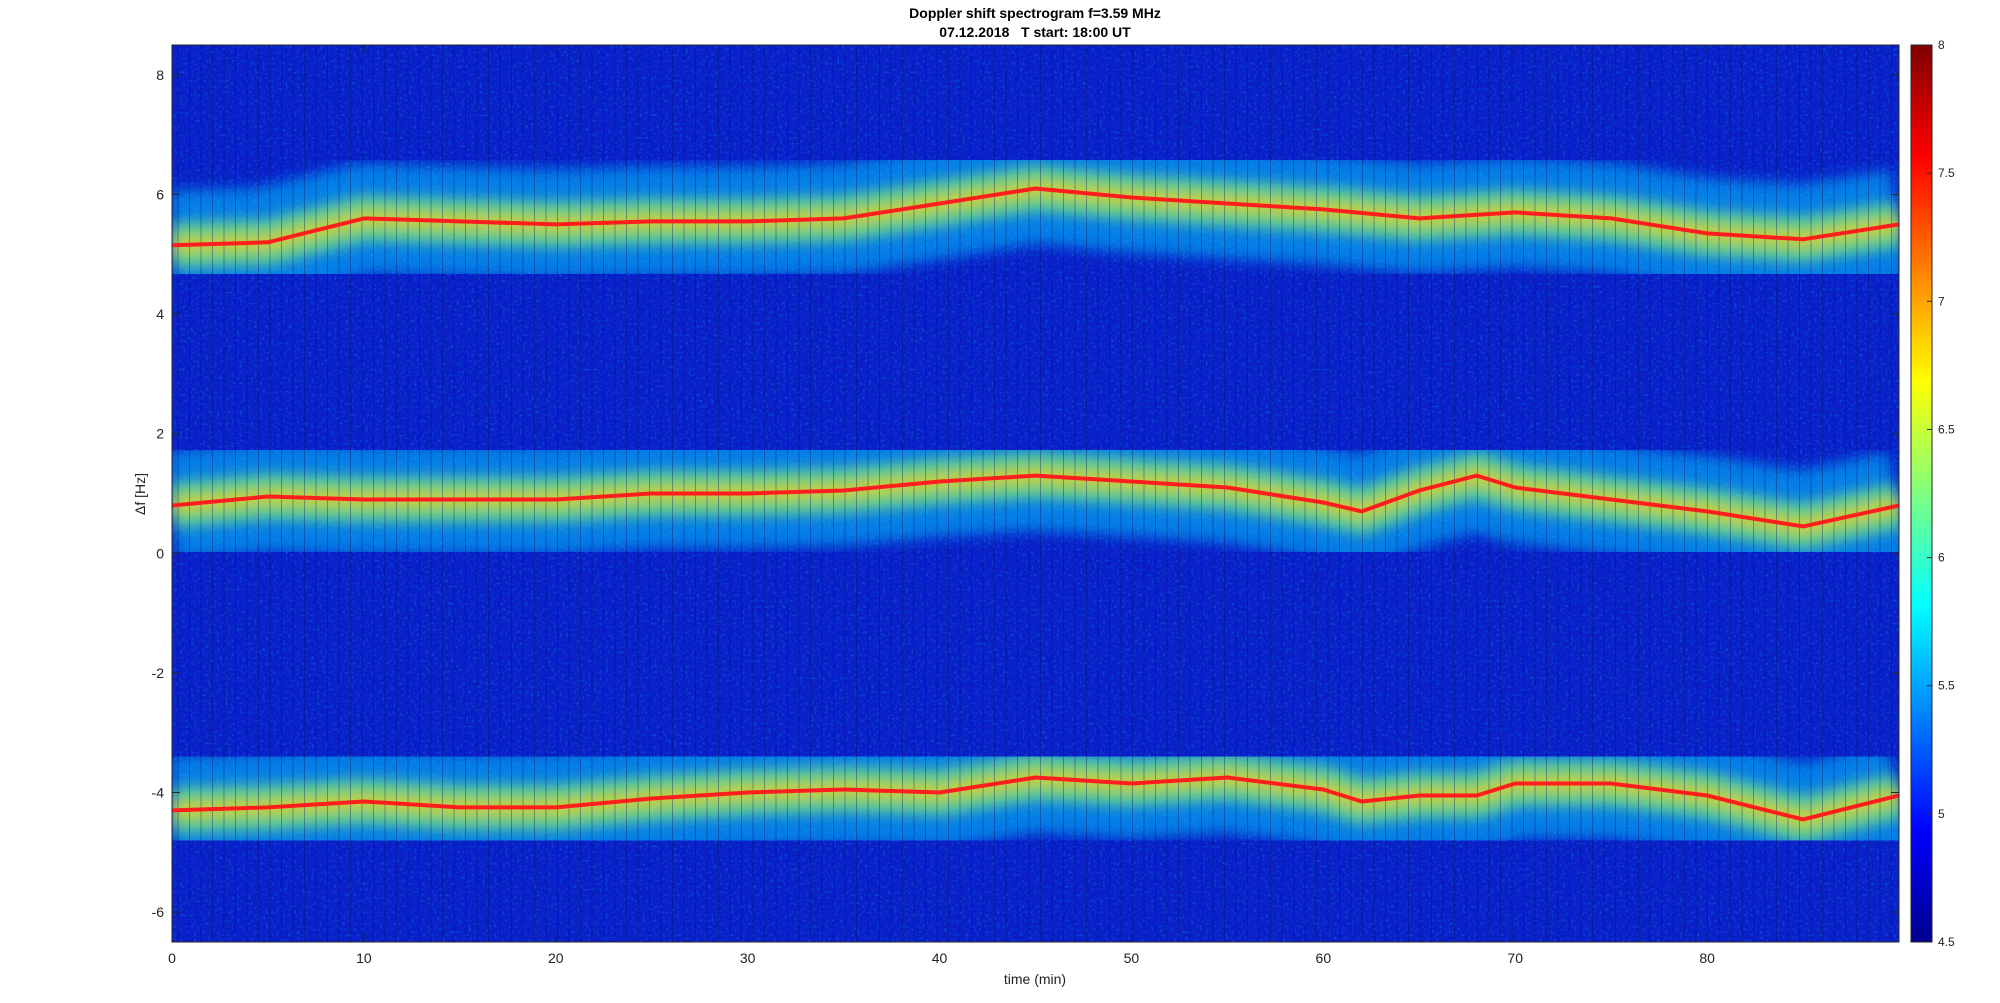  Describe the element at coordinates (1946, 173) in the screenshot. I see `colorbar-tick-label: 7.5` at that location.